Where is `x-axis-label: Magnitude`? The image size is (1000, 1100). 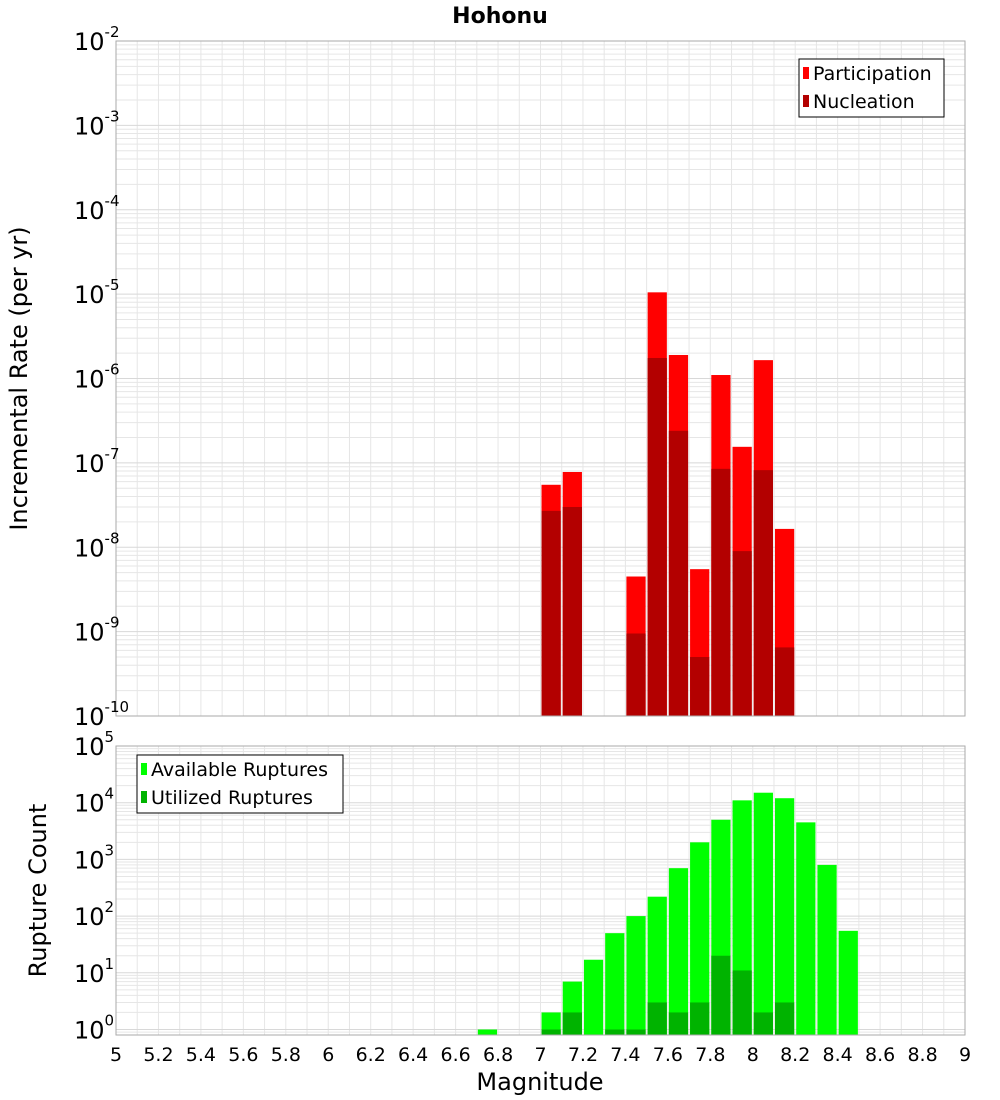
x-axis-label: Magnitude is located at coordinates (539, 1082).